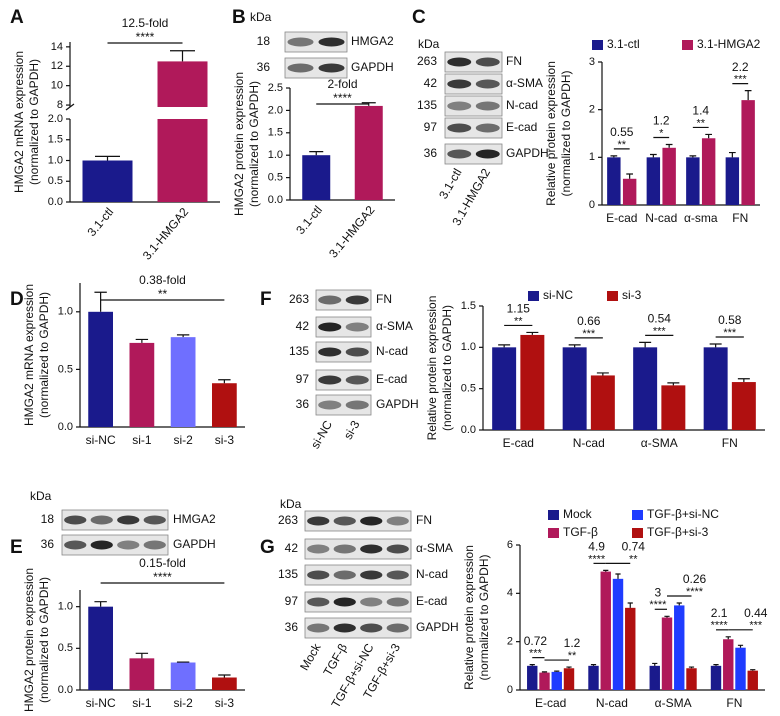 The width and height of the screenshot is (780, 716). Describe the element at coordinates (303, 379) in the screenshot. I see `molecular-weight: 97` at that location.